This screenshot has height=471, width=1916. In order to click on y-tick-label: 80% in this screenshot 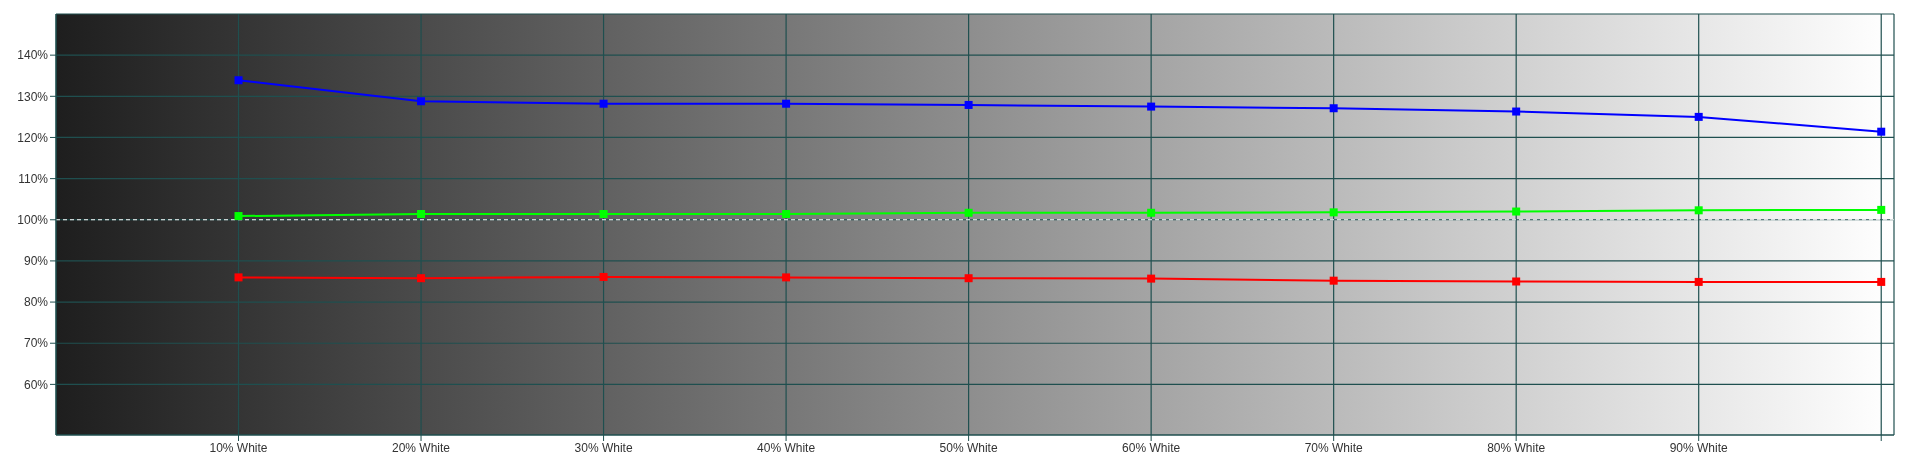, I will do `click(36, 302)`.